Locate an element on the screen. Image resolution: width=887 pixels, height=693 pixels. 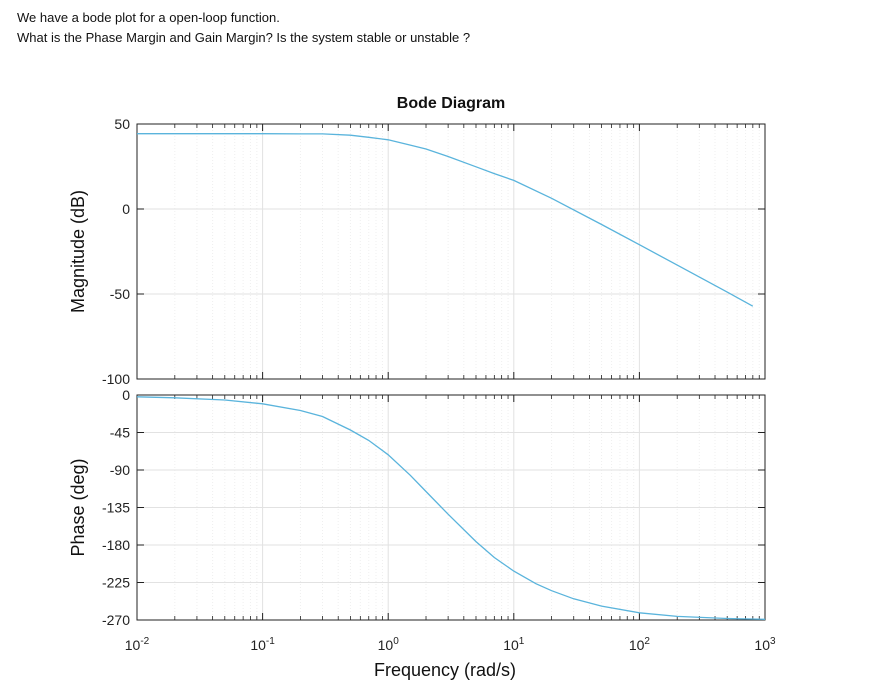
magnitude-y-axis-label: Magnitude (dB) is located at coordinates (78, 251).